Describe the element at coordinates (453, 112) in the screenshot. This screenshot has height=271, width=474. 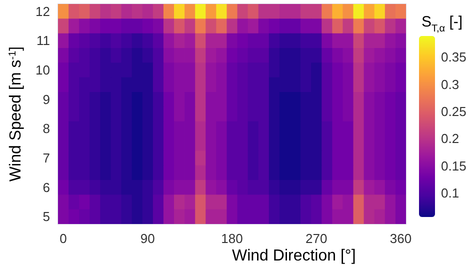
I see `color-bar-label: 0.25` at that location.